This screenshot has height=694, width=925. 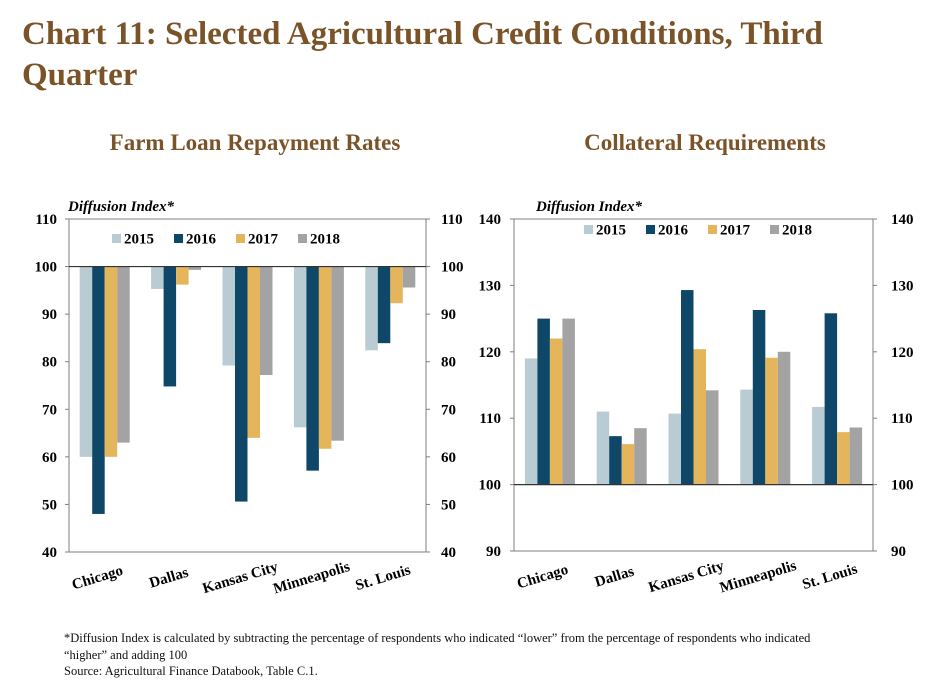 What do you see at coordinates (448, 458) in the screenshot?
I see `y-tick-label-right: 60` at bounding box center [448, 458].